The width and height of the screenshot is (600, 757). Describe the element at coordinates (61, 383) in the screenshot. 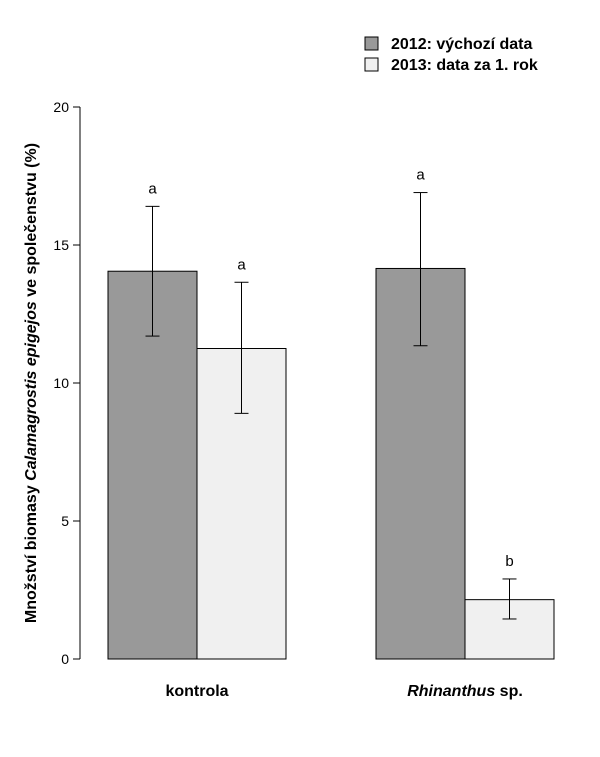

I see `y-tick-label: 10` at that location.